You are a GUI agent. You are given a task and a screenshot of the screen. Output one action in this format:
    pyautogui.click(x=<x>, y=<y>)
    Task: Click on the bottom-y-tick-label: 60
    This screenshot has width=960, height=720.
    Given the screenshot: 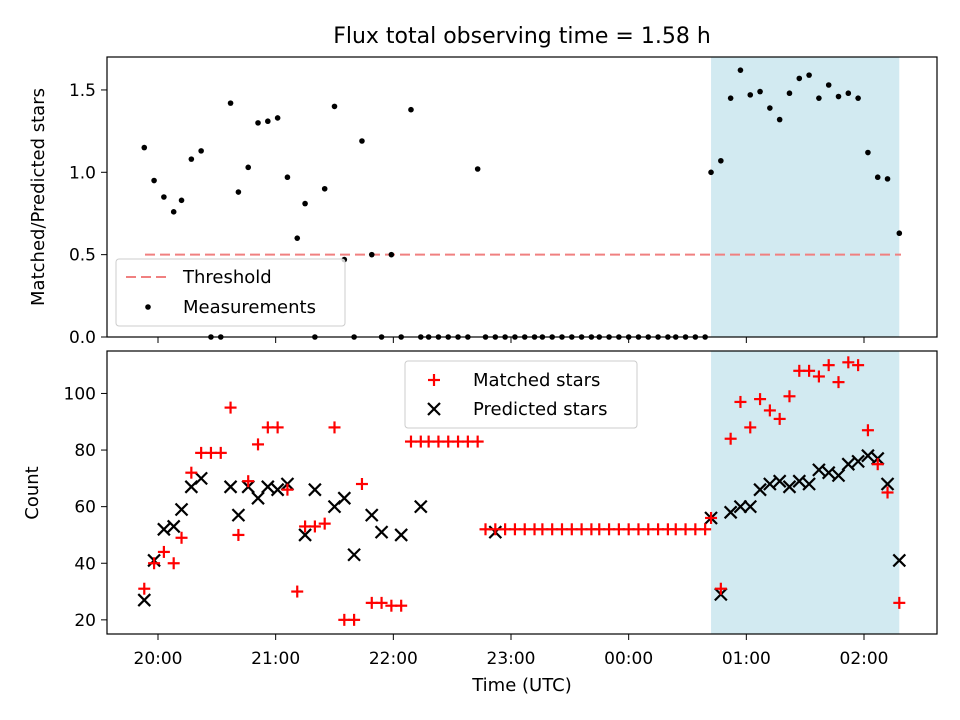 What is the action you would take?
    pyautogui.click(x=85, y=508)
    